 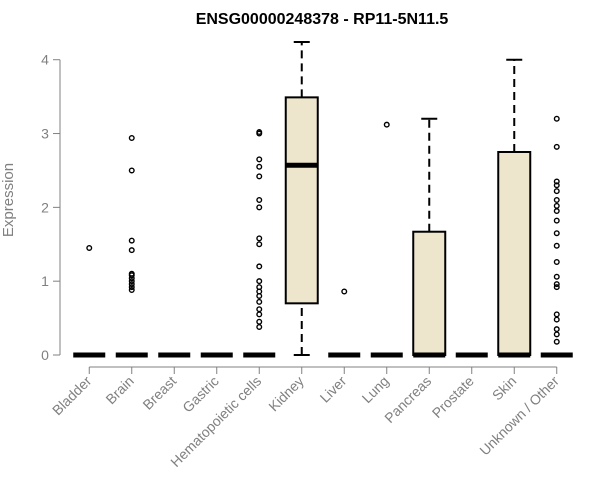 What do you see at coordinates (119, 390) in the screenshot?
I see `x-tick-label: Brain` at bounding box center [119, 390].